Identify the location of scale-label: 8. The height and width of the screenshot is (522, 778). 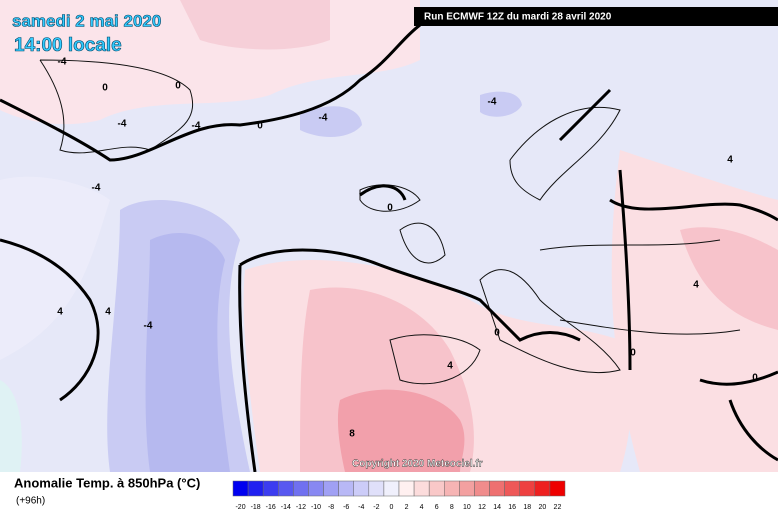
(452, 507).